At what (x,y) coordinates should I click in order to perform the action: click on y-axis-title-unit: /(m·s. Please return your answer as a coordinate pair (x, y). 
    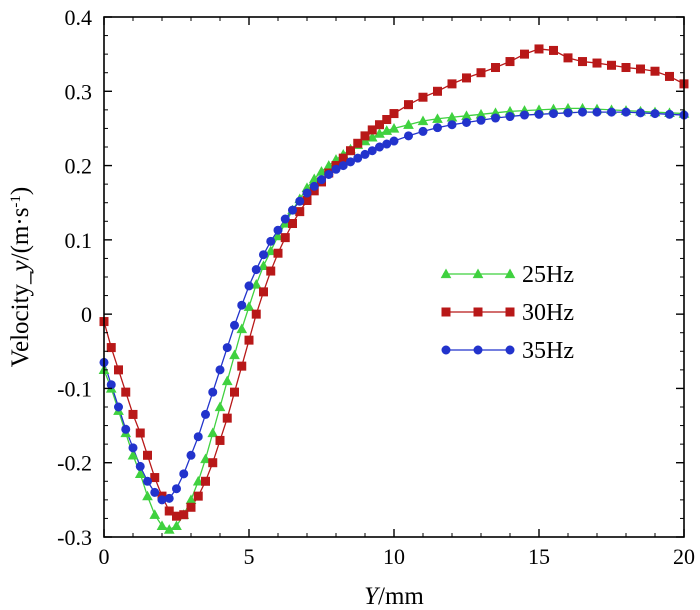
    Looking at the image, I should click on (20, 234).